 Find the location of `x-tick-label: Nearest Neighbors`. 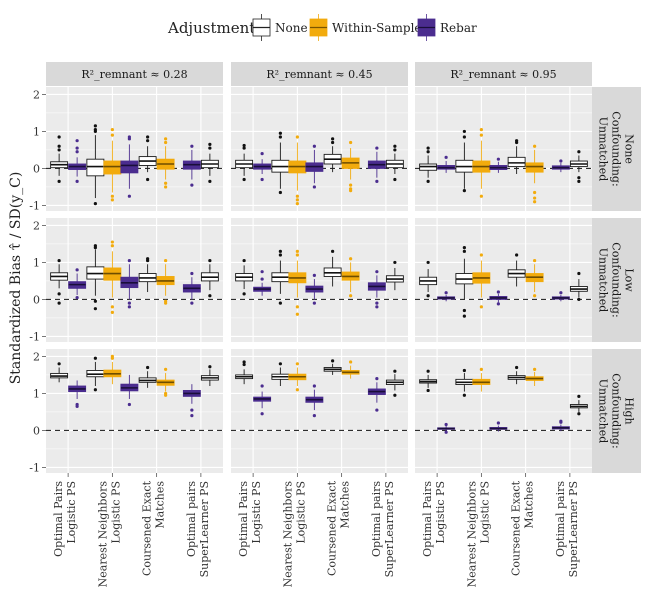

x-tick-label: Nearest Neighbors is located at coordinates (287, 534).